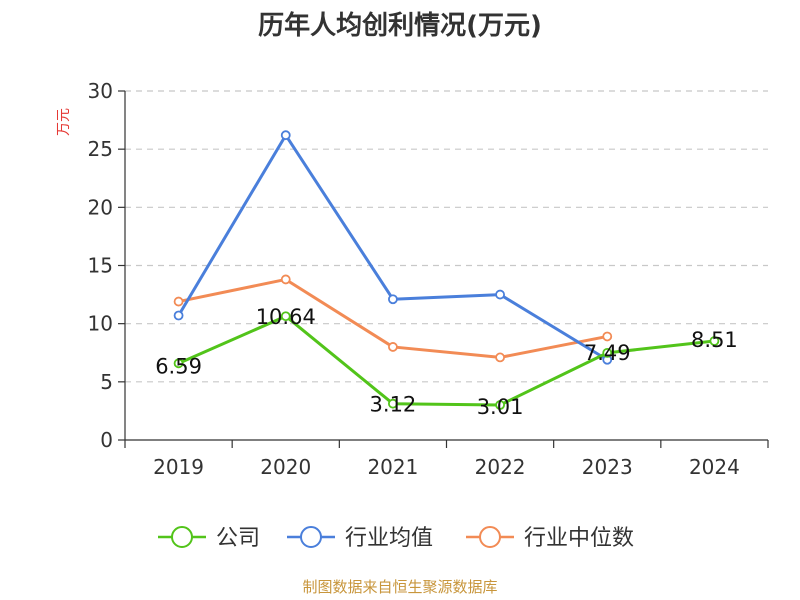  Describe the element at coordinates (100, 266) in the screenshot. I see `y-tick-label: 15` at that location.